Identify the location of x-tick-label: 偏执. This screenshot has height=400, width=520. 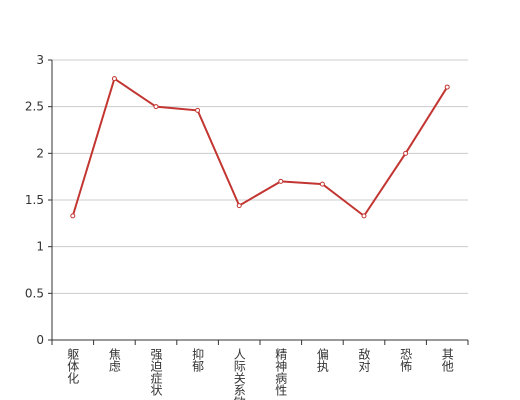
(322, 360).